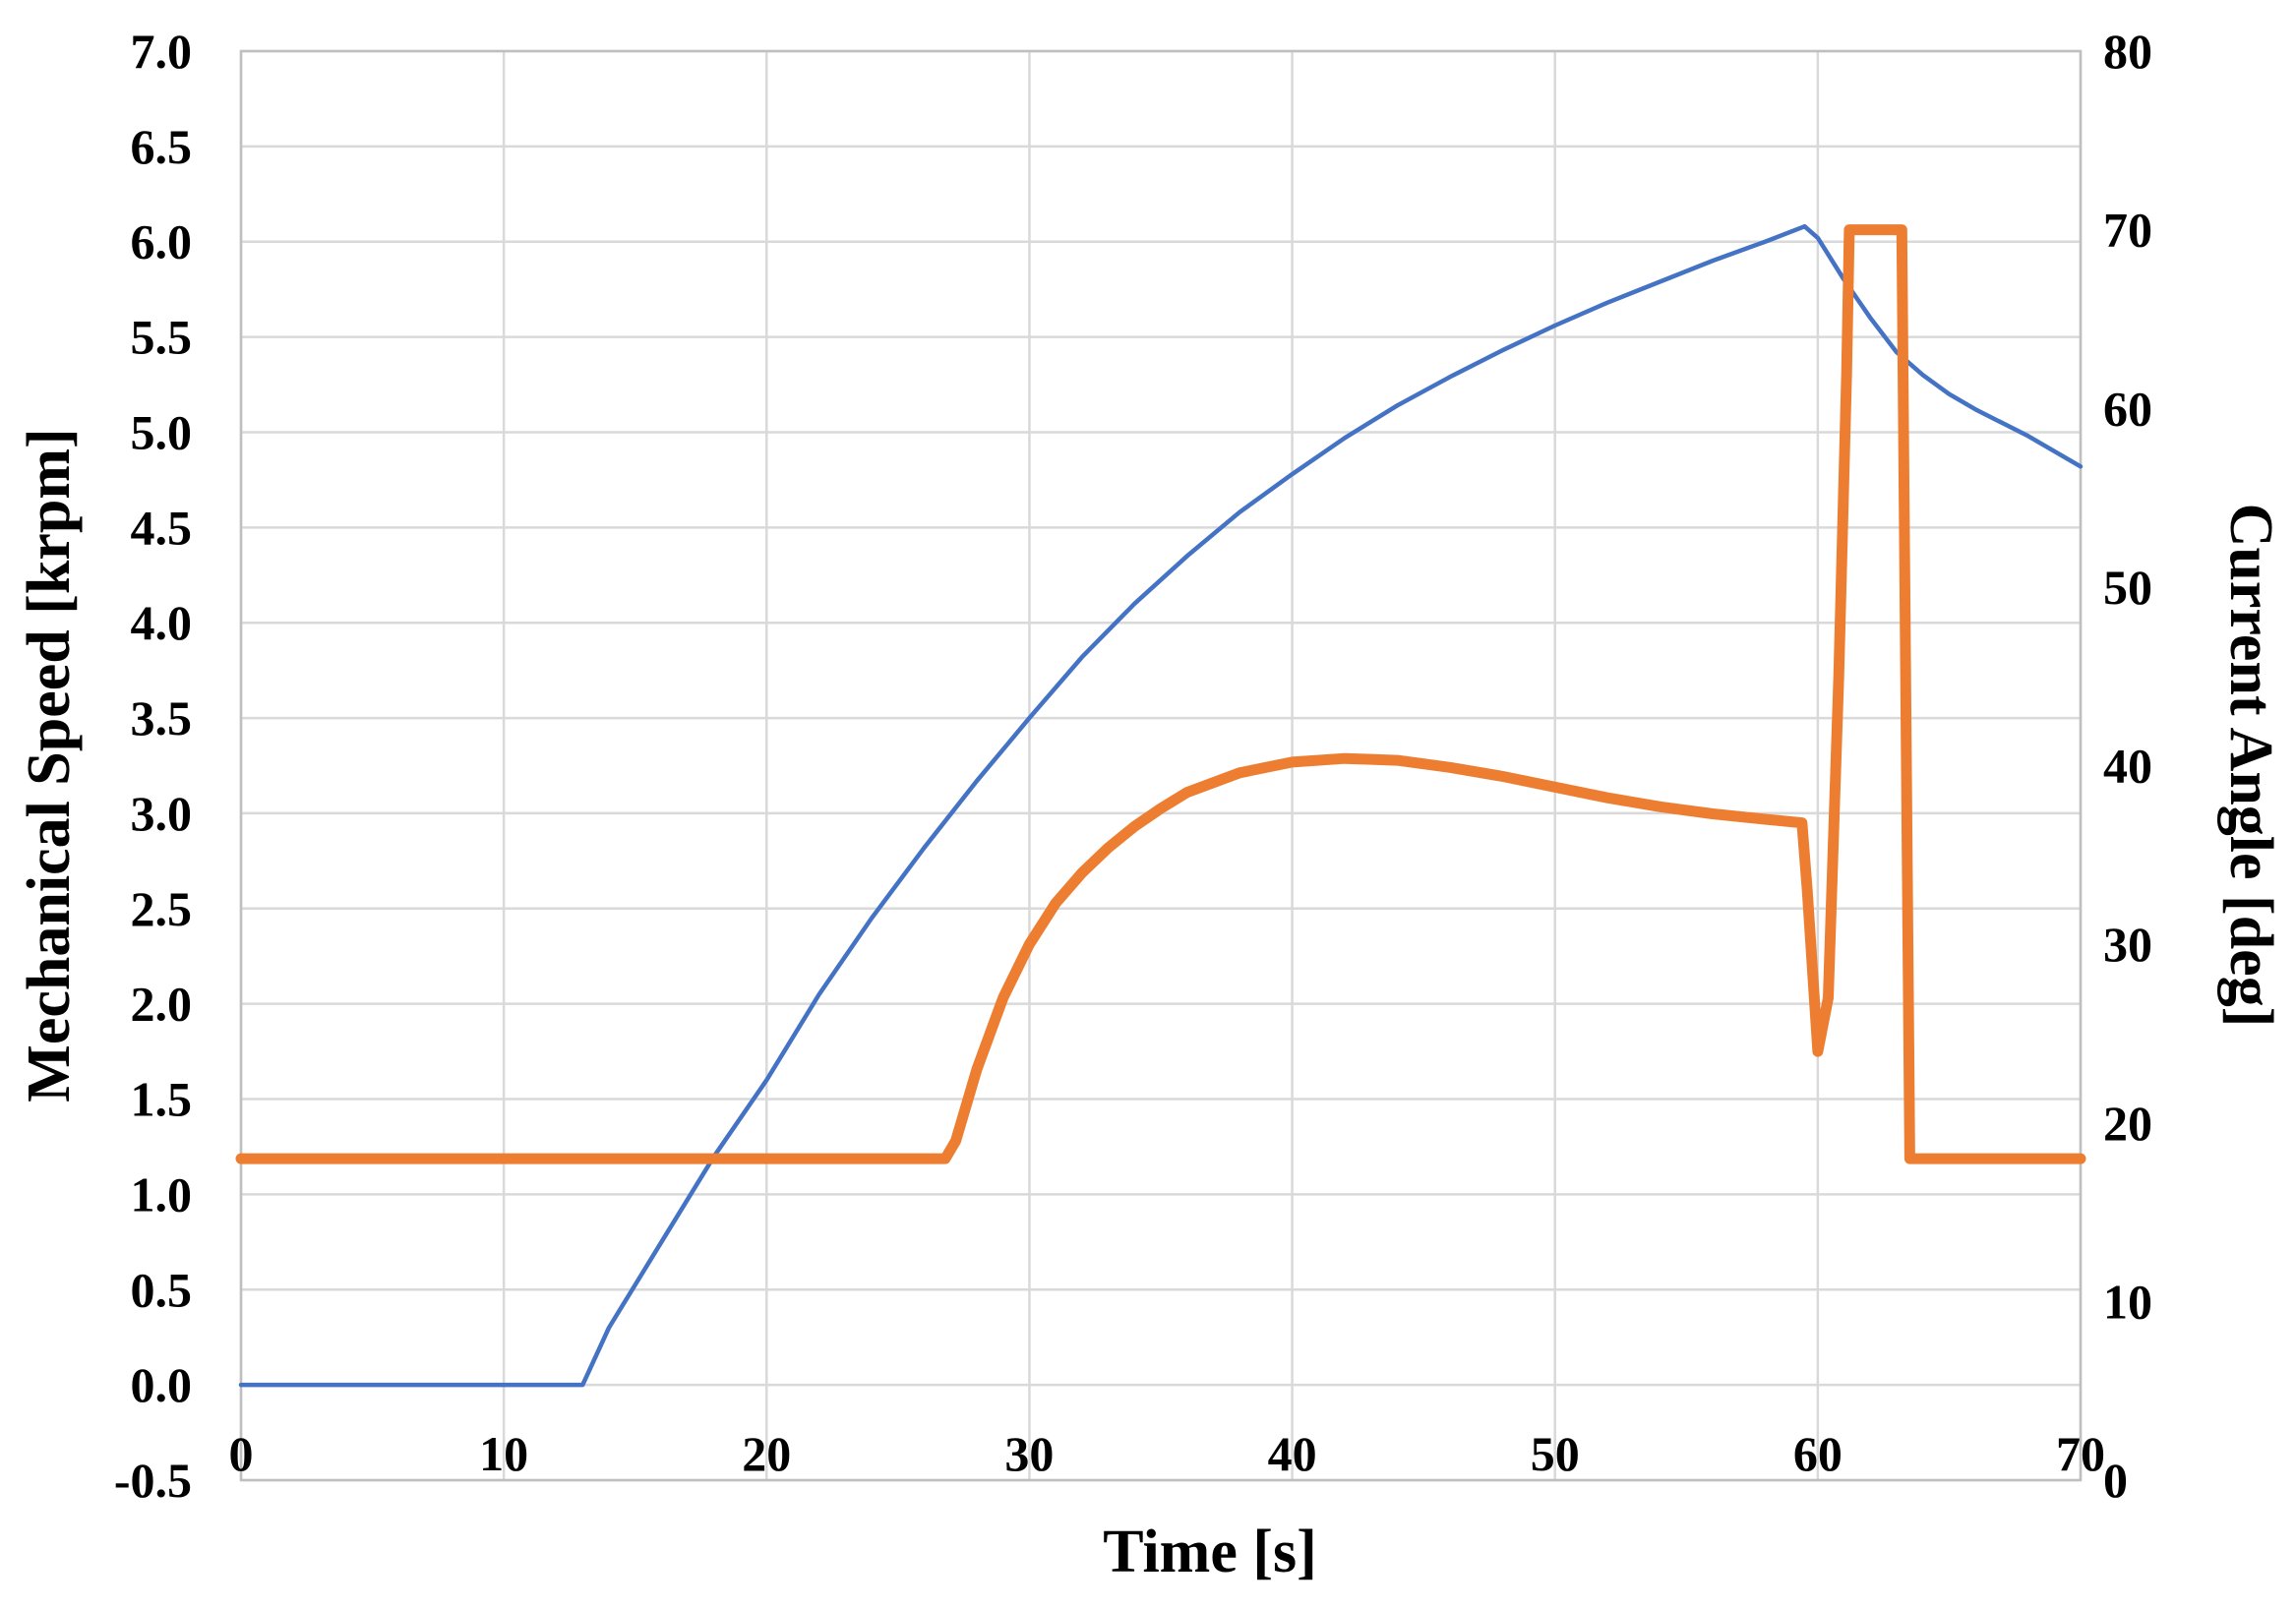 The height and width of the screenshot is (1609, 2296). I want to click on x-axis-title: Time [s], so click(1210, 1552).